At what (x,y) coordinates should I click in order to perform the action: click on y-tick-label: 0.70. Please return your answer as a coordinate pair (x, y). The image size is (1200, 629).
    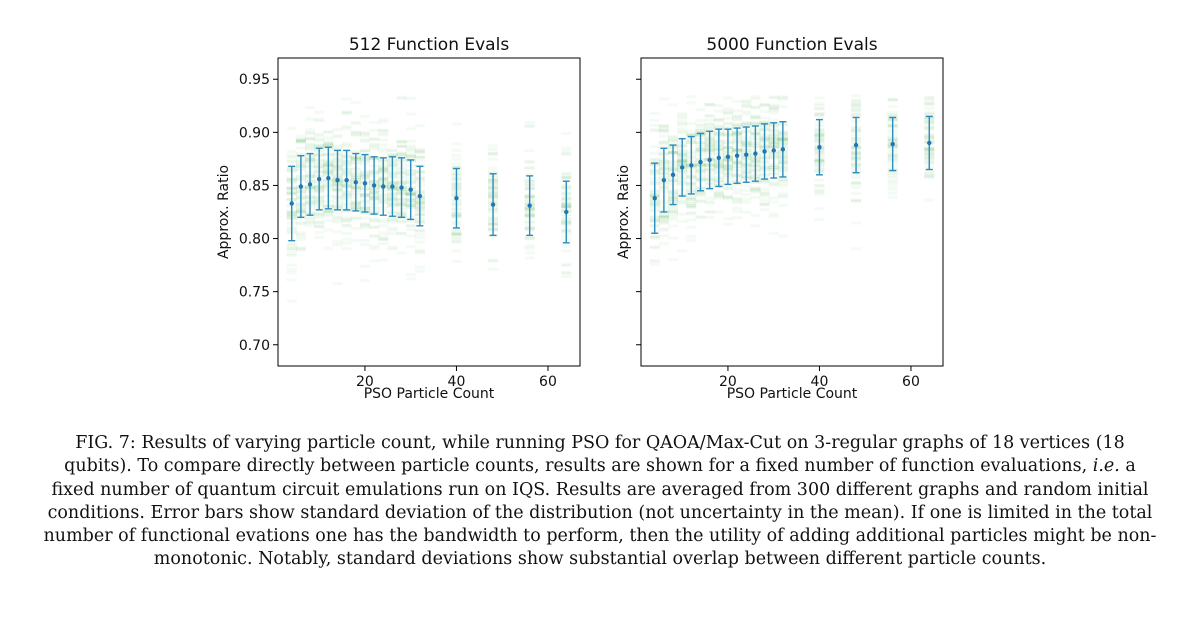
    Looking at the image, I should click on (254, 346).